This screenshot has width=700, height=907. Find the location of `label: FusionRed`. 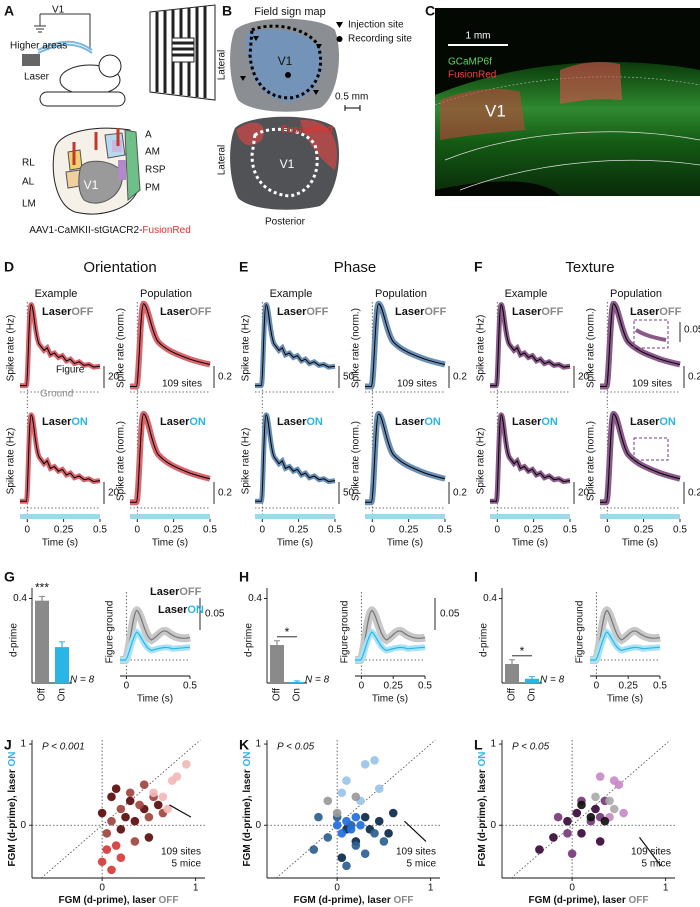

label: FusionRed is located at coordinates (472, 75).